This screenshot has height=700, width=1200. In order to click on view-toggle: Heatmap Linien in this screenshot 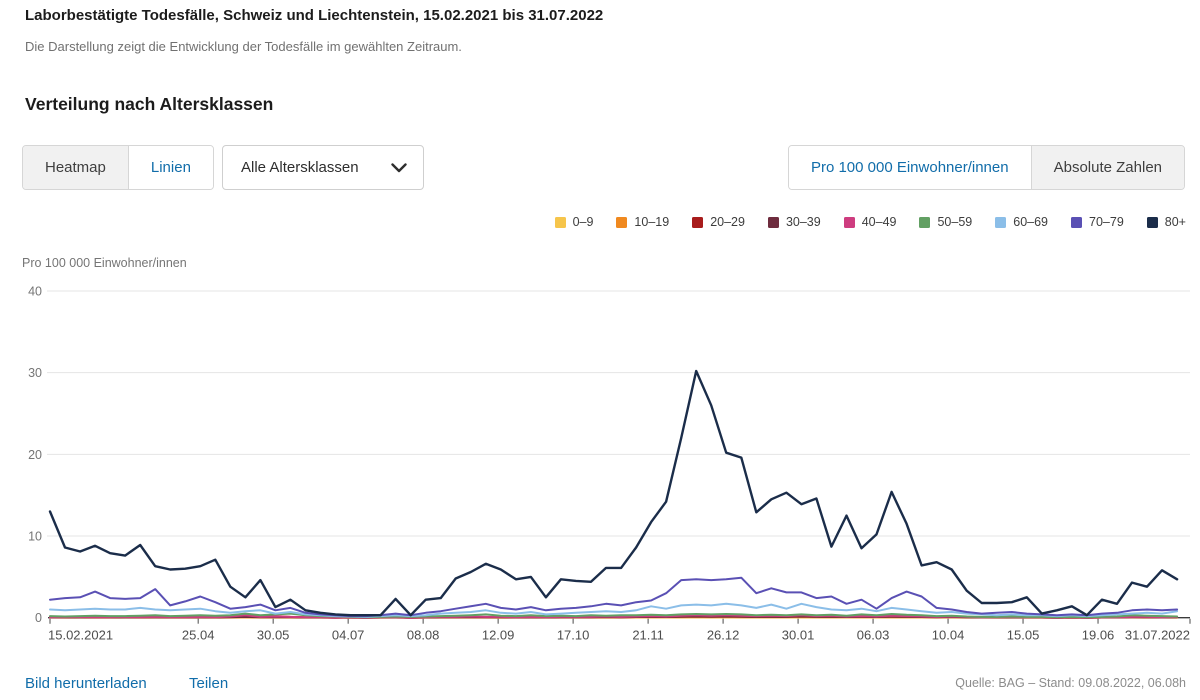, I will do `click(118, 167)`.